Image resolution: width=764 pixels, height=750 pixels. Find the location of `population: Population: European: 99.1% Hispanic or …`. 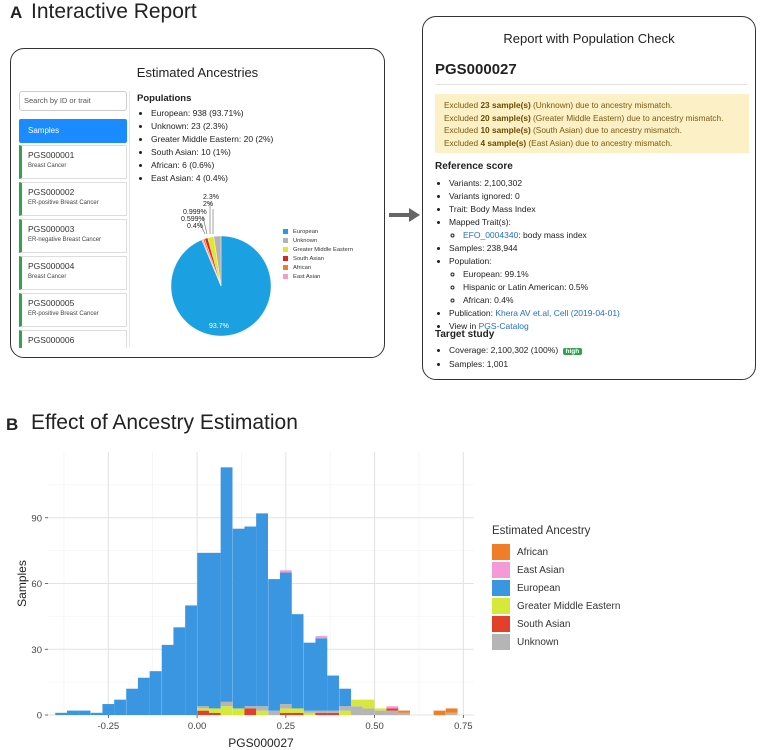

population: Population: European: 99.1% Hispanic or … is located at coordinates (604, 281).